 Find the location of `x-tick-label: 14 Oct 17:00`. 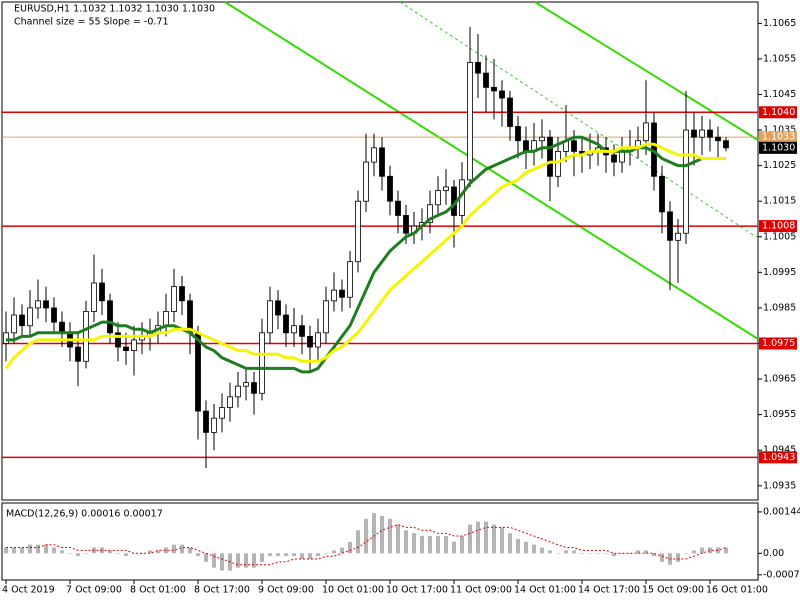

x-tick-label: 14 Oct 17:00 is located at coordinates (609, 590).